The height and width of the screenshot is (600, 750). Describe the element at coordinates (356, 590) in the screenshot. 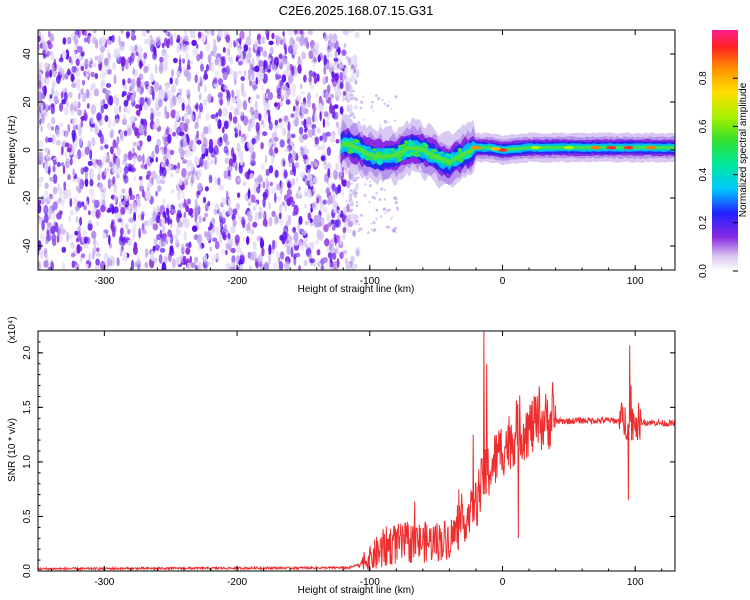

I see `snr-xlabel: Height of straight line (km)` at that location.